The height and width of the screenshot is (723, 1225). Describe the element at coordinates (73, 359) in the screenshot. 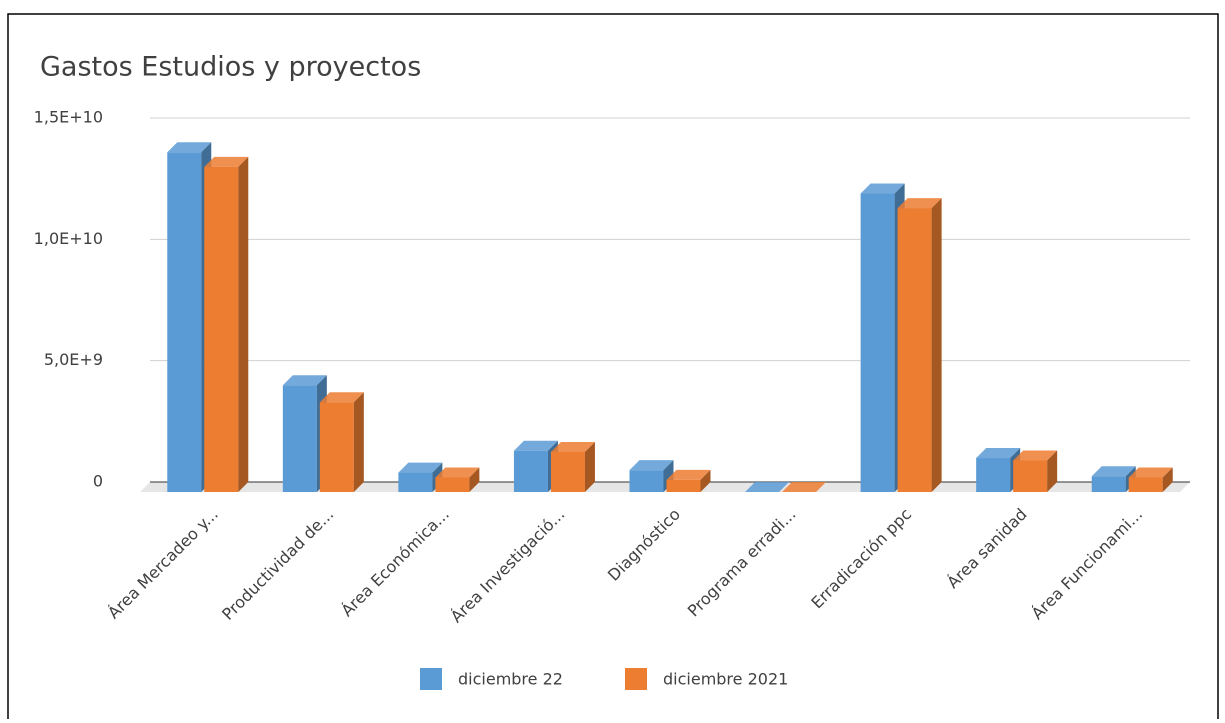

I see `y-tick-label: 5,0E+9` at that location.